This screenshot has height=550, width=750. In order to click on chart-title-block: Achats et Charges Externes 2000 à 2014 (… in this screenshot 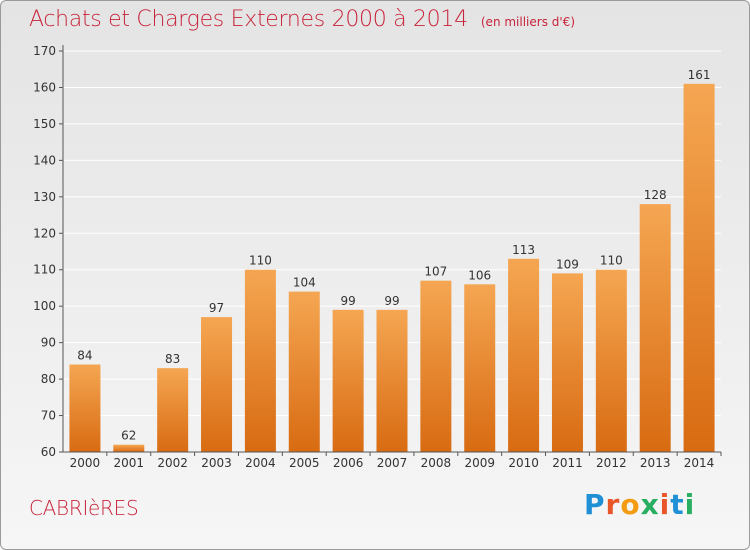, I will do `click(302, 19)`.